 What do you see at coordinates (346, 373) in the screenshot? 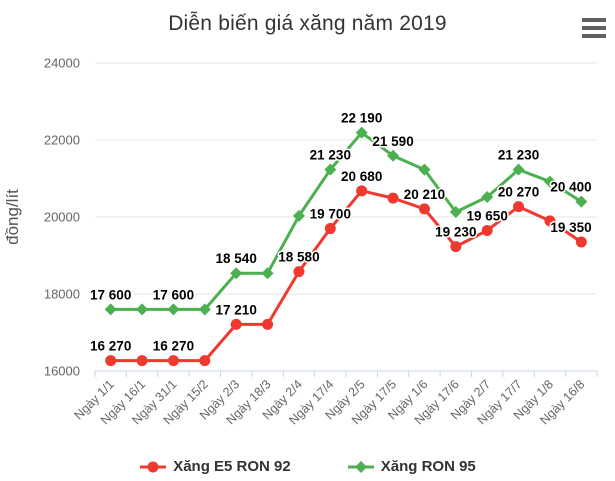
I see `x-axis` at bounding box center [346, 373].